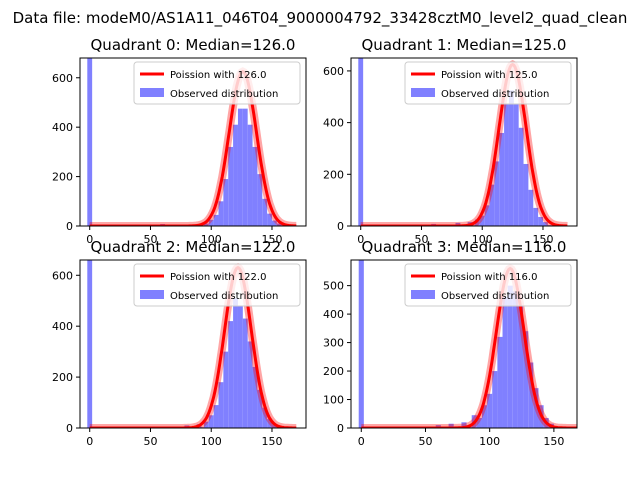 The image size is (640, 480). What do you see at coordinates (193, 45) in the screenshot?
I see `subplot-title: Quadrant 0: Median=126.0` at bounding box center [193, 45].